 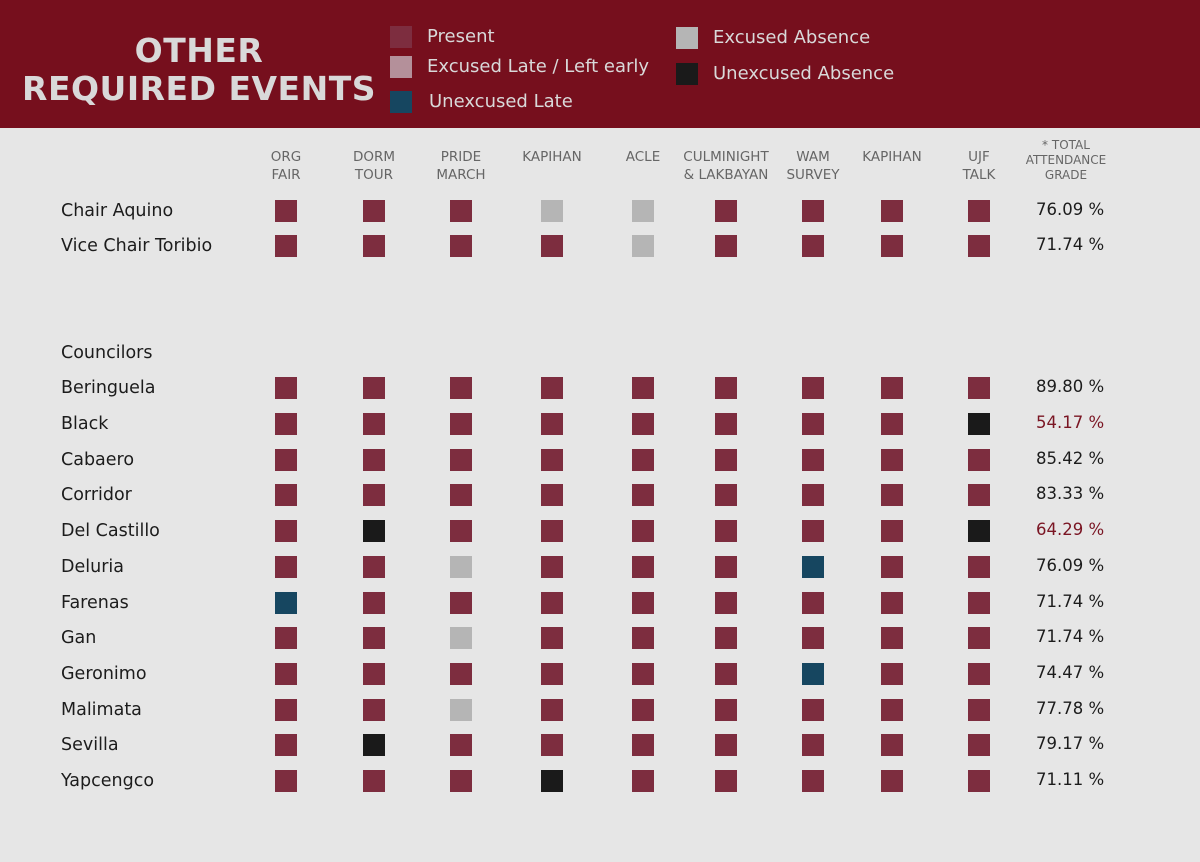 I want to click on column-header: CULMINIGHT & LAKBAYAN, so click(x=726, y=166).